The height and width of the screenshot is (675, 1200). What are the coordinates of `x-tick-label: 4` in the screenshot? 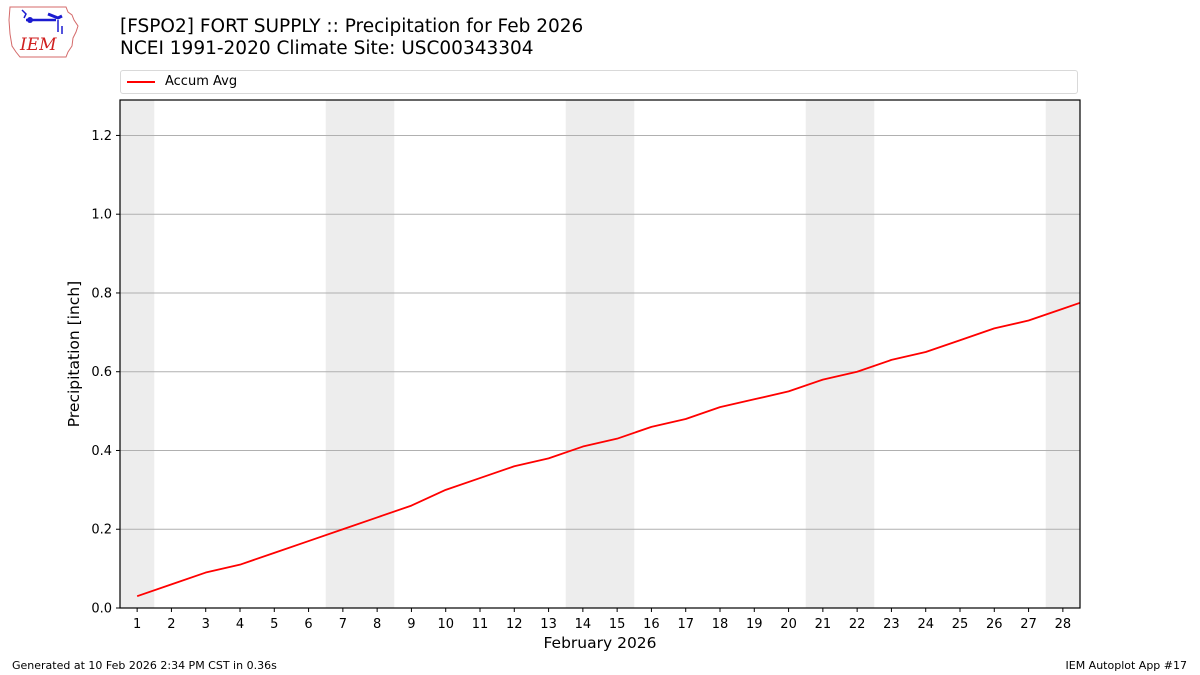 It's located at (240, 624).